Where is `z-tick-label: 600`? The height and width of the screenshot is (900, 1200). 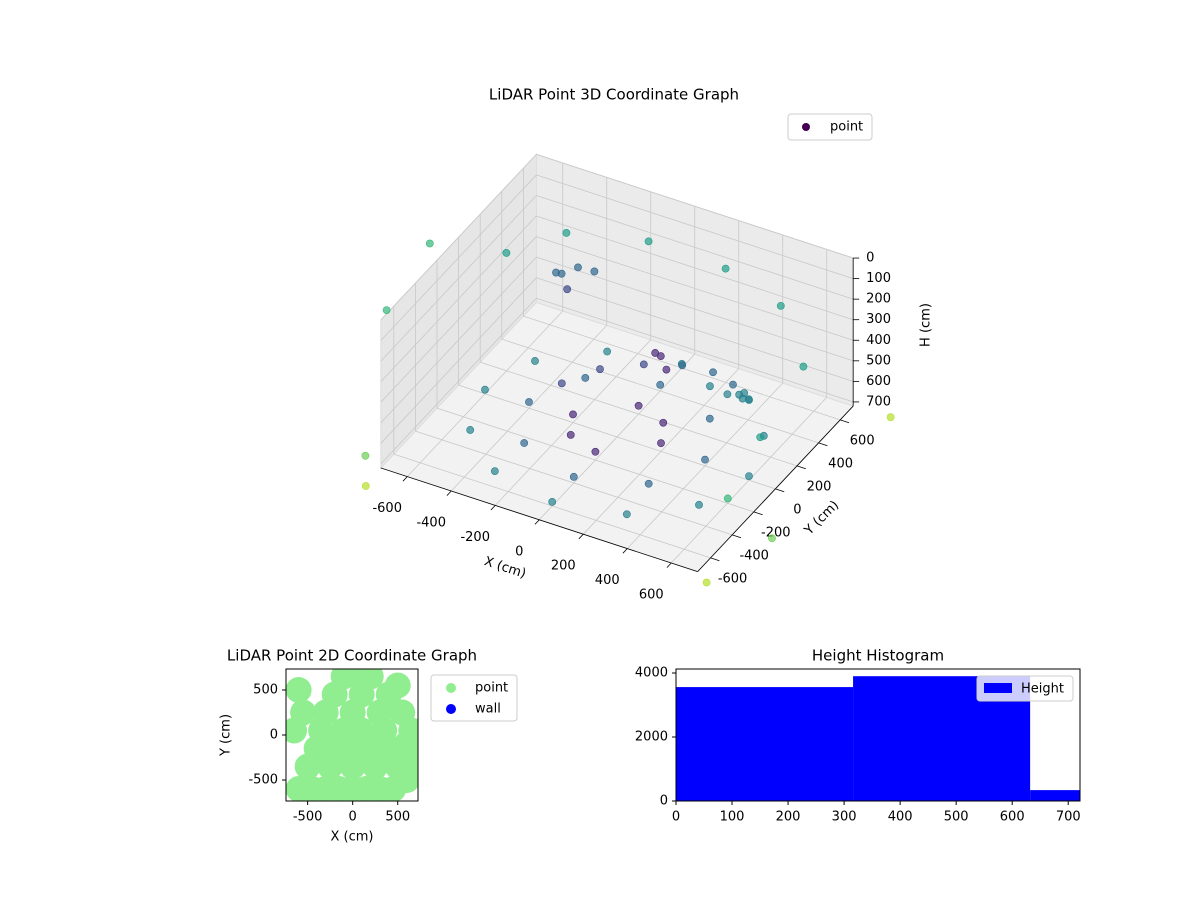 z-tick-label: 600 is located at coordinates (878, 381).